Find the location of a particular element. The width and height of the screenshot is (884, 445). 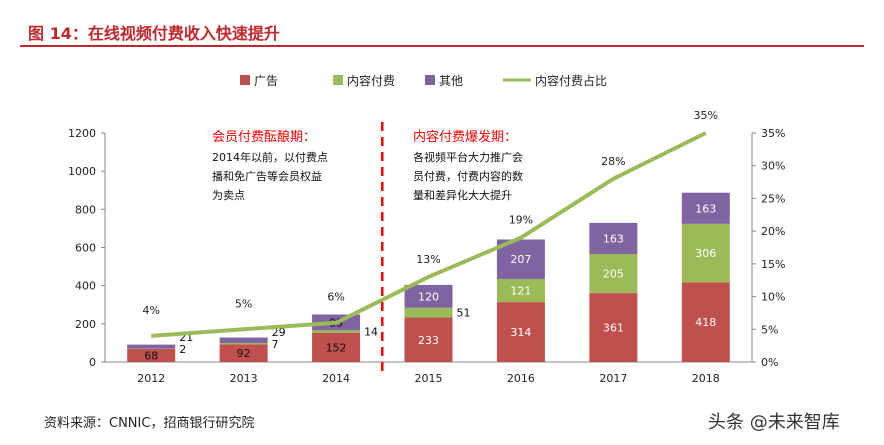

legend-label: 其他 is located at coordinates (451, 81).